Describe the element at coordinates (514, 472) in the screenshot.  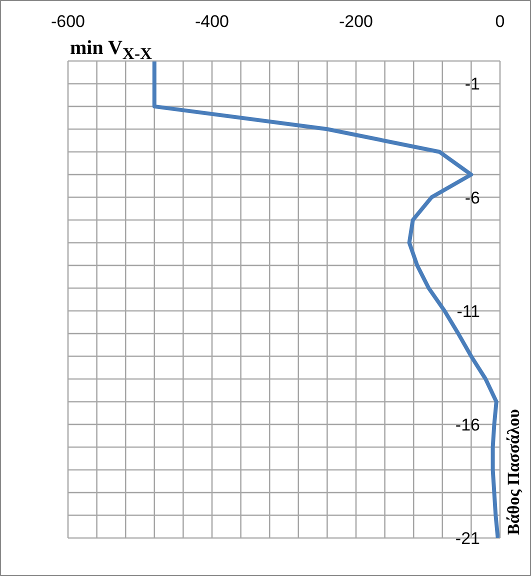
I see `y-axis-title: Βάθος Πασσάλου` at that location.